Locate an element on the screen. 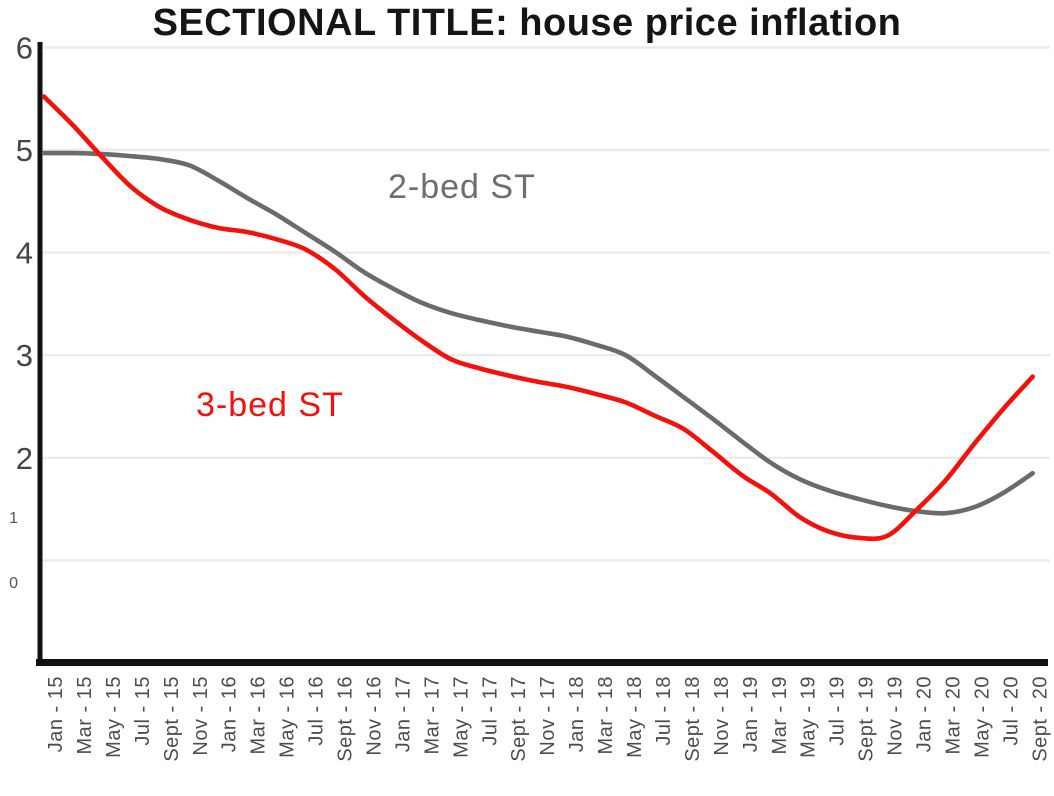  y-axis-line is located at coordinates (40, 354).